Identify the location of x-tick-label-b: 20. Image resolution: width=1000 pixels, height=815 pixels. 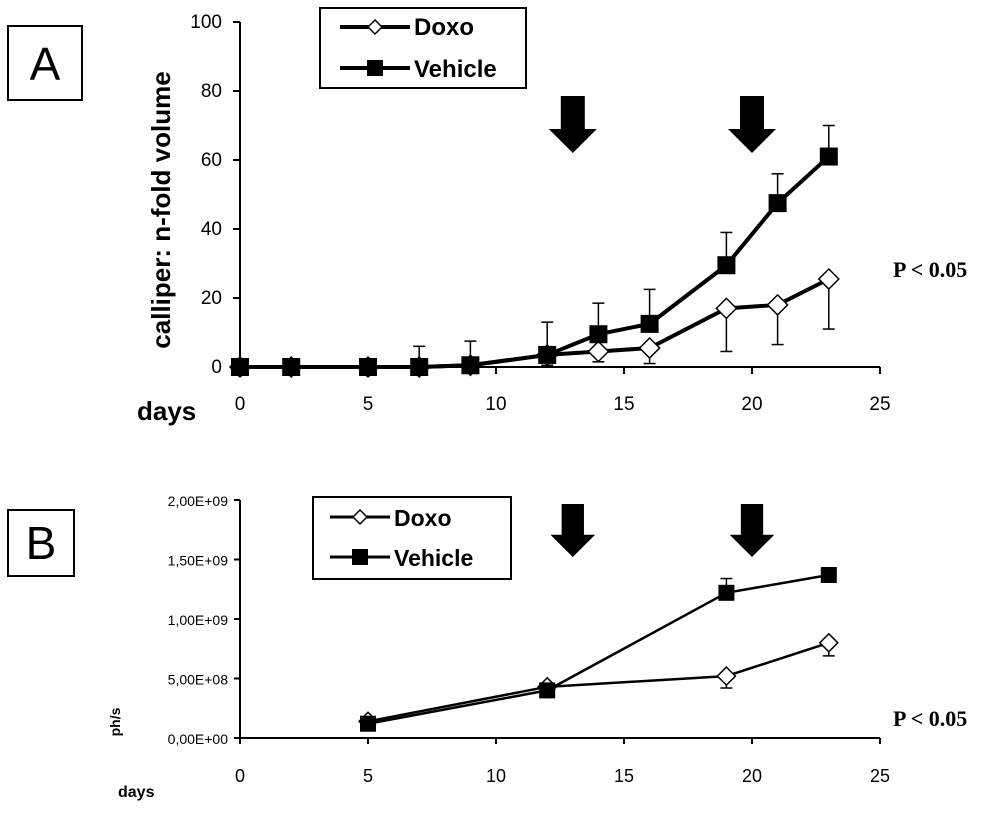
(752, 776).